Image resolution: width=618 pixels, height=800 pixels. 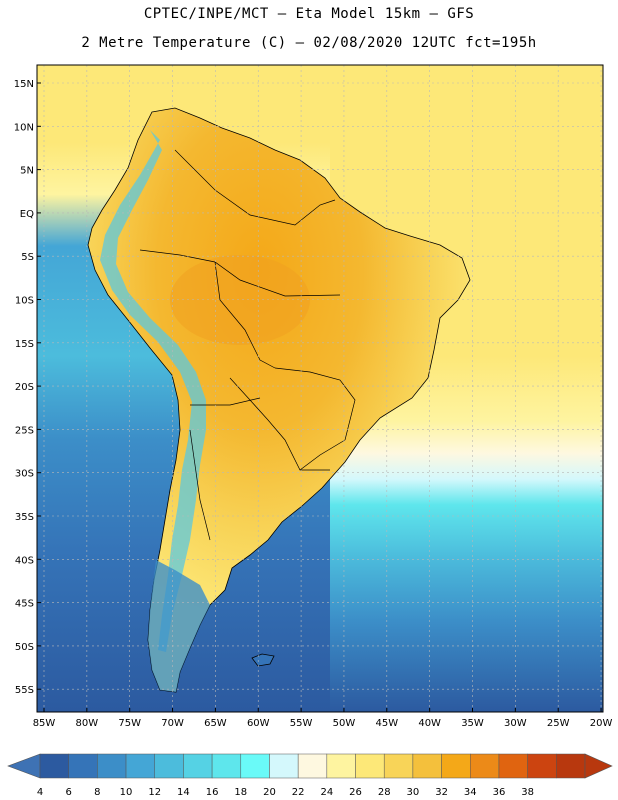 What do you see at coordinates (24, 690) in the screenshot?
I see `lat-label: 55S` at bounding box center [24, 690].